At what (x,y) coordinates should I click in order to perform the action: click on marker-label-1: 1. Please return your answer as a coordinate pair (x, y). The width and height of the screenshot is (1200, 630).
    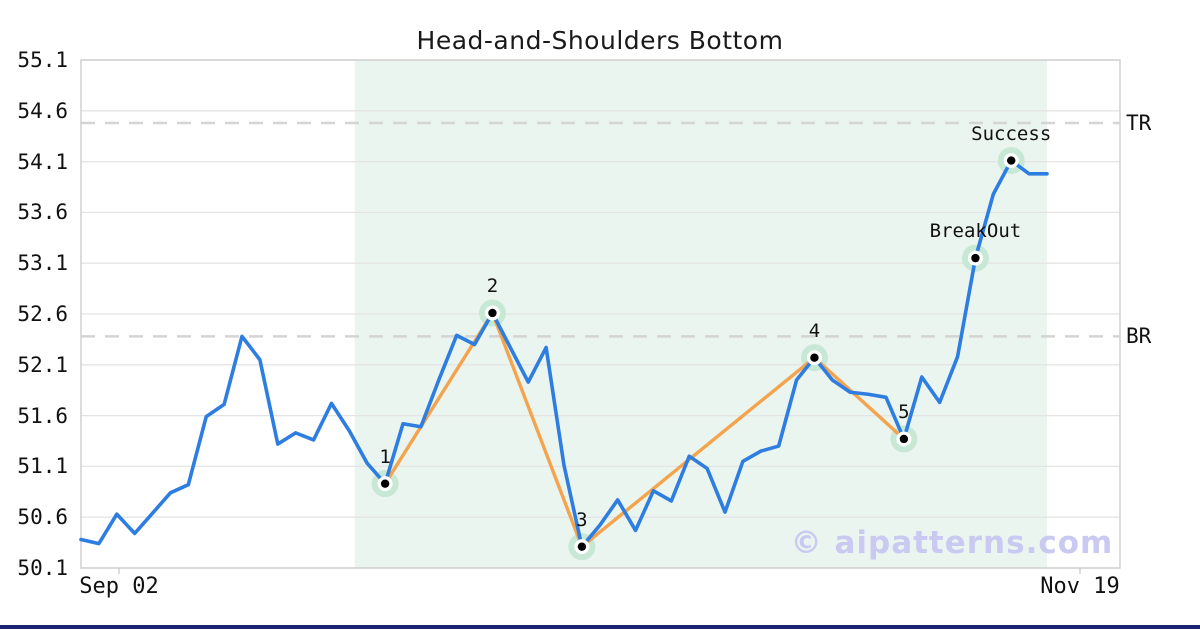
    Looking at the image, I should click on (385, 456).